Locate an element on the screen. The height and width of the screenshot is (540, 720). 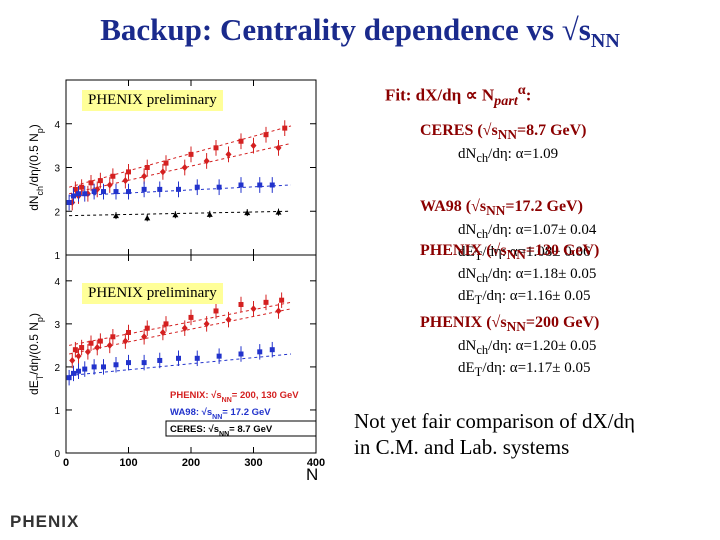
x-tick-label: 100 is located at coordinates (128, 463).